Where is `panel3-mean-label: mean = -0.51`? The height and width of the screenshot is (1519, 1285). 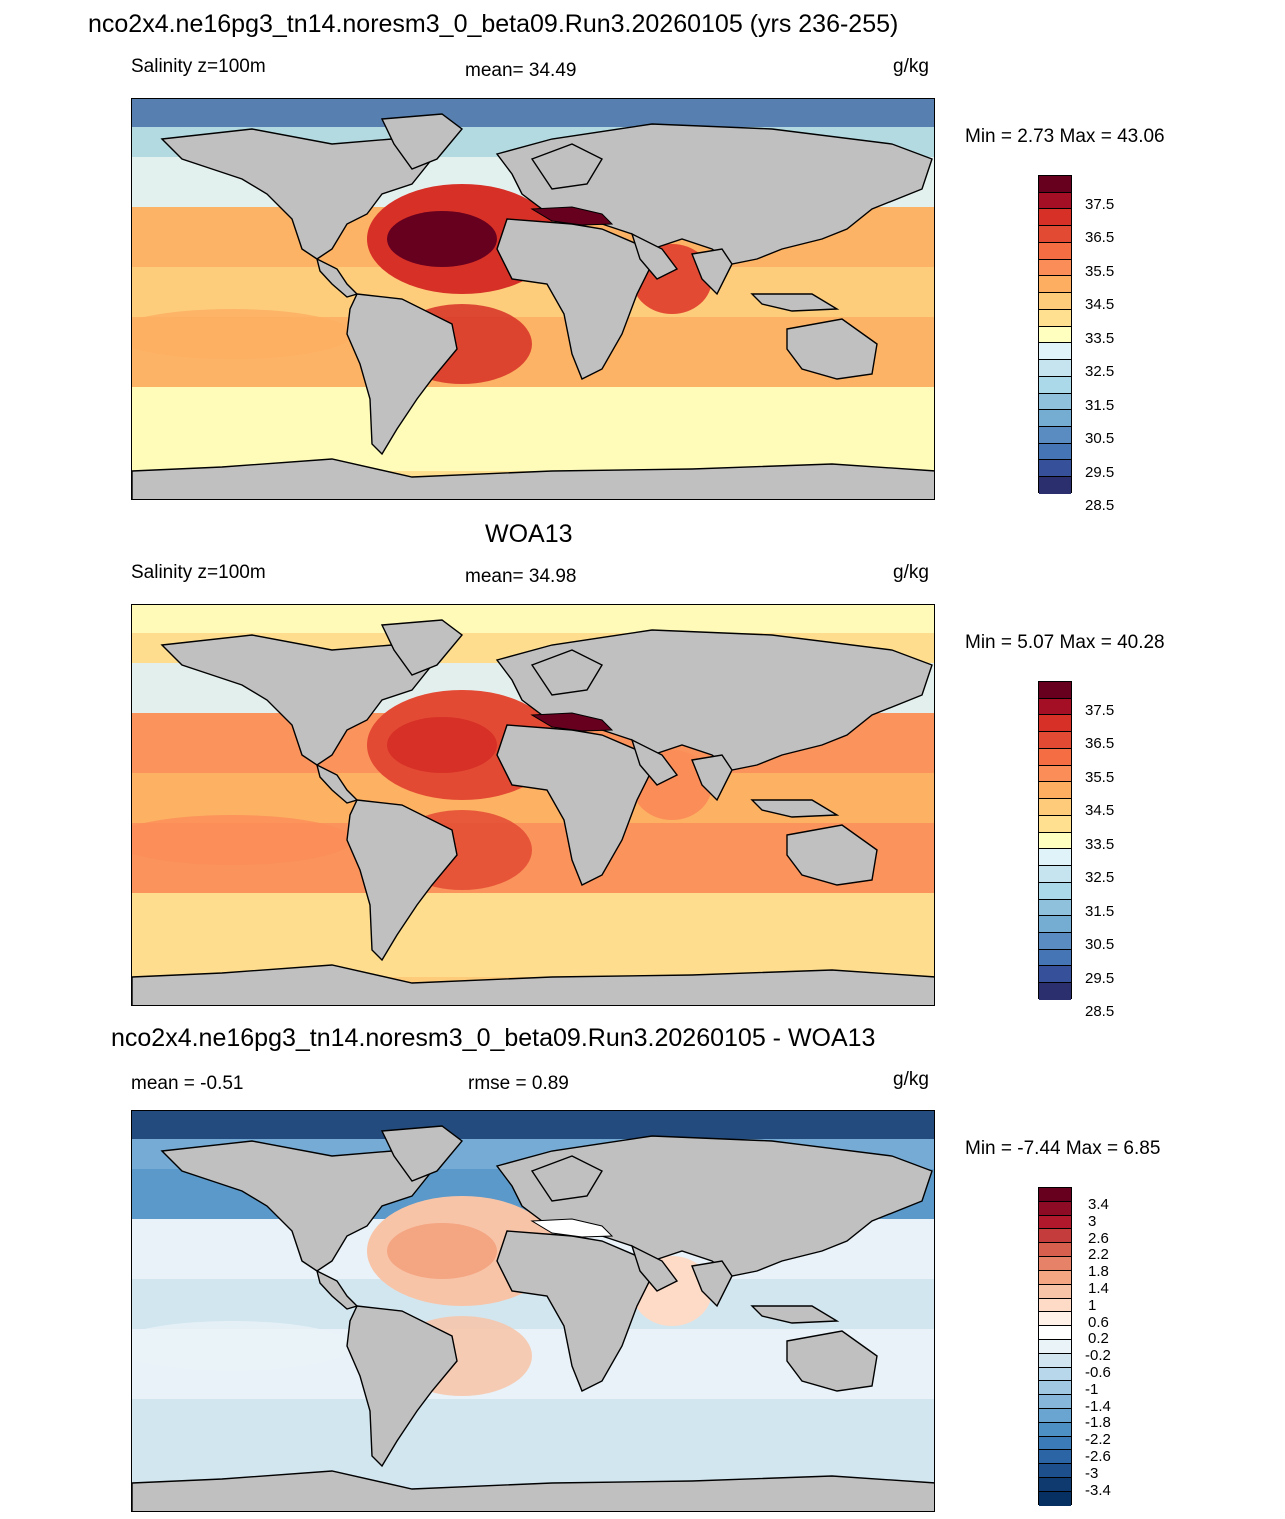
panel3-mean-label: mean = -0.51 is located at coordinates (187, 1083).